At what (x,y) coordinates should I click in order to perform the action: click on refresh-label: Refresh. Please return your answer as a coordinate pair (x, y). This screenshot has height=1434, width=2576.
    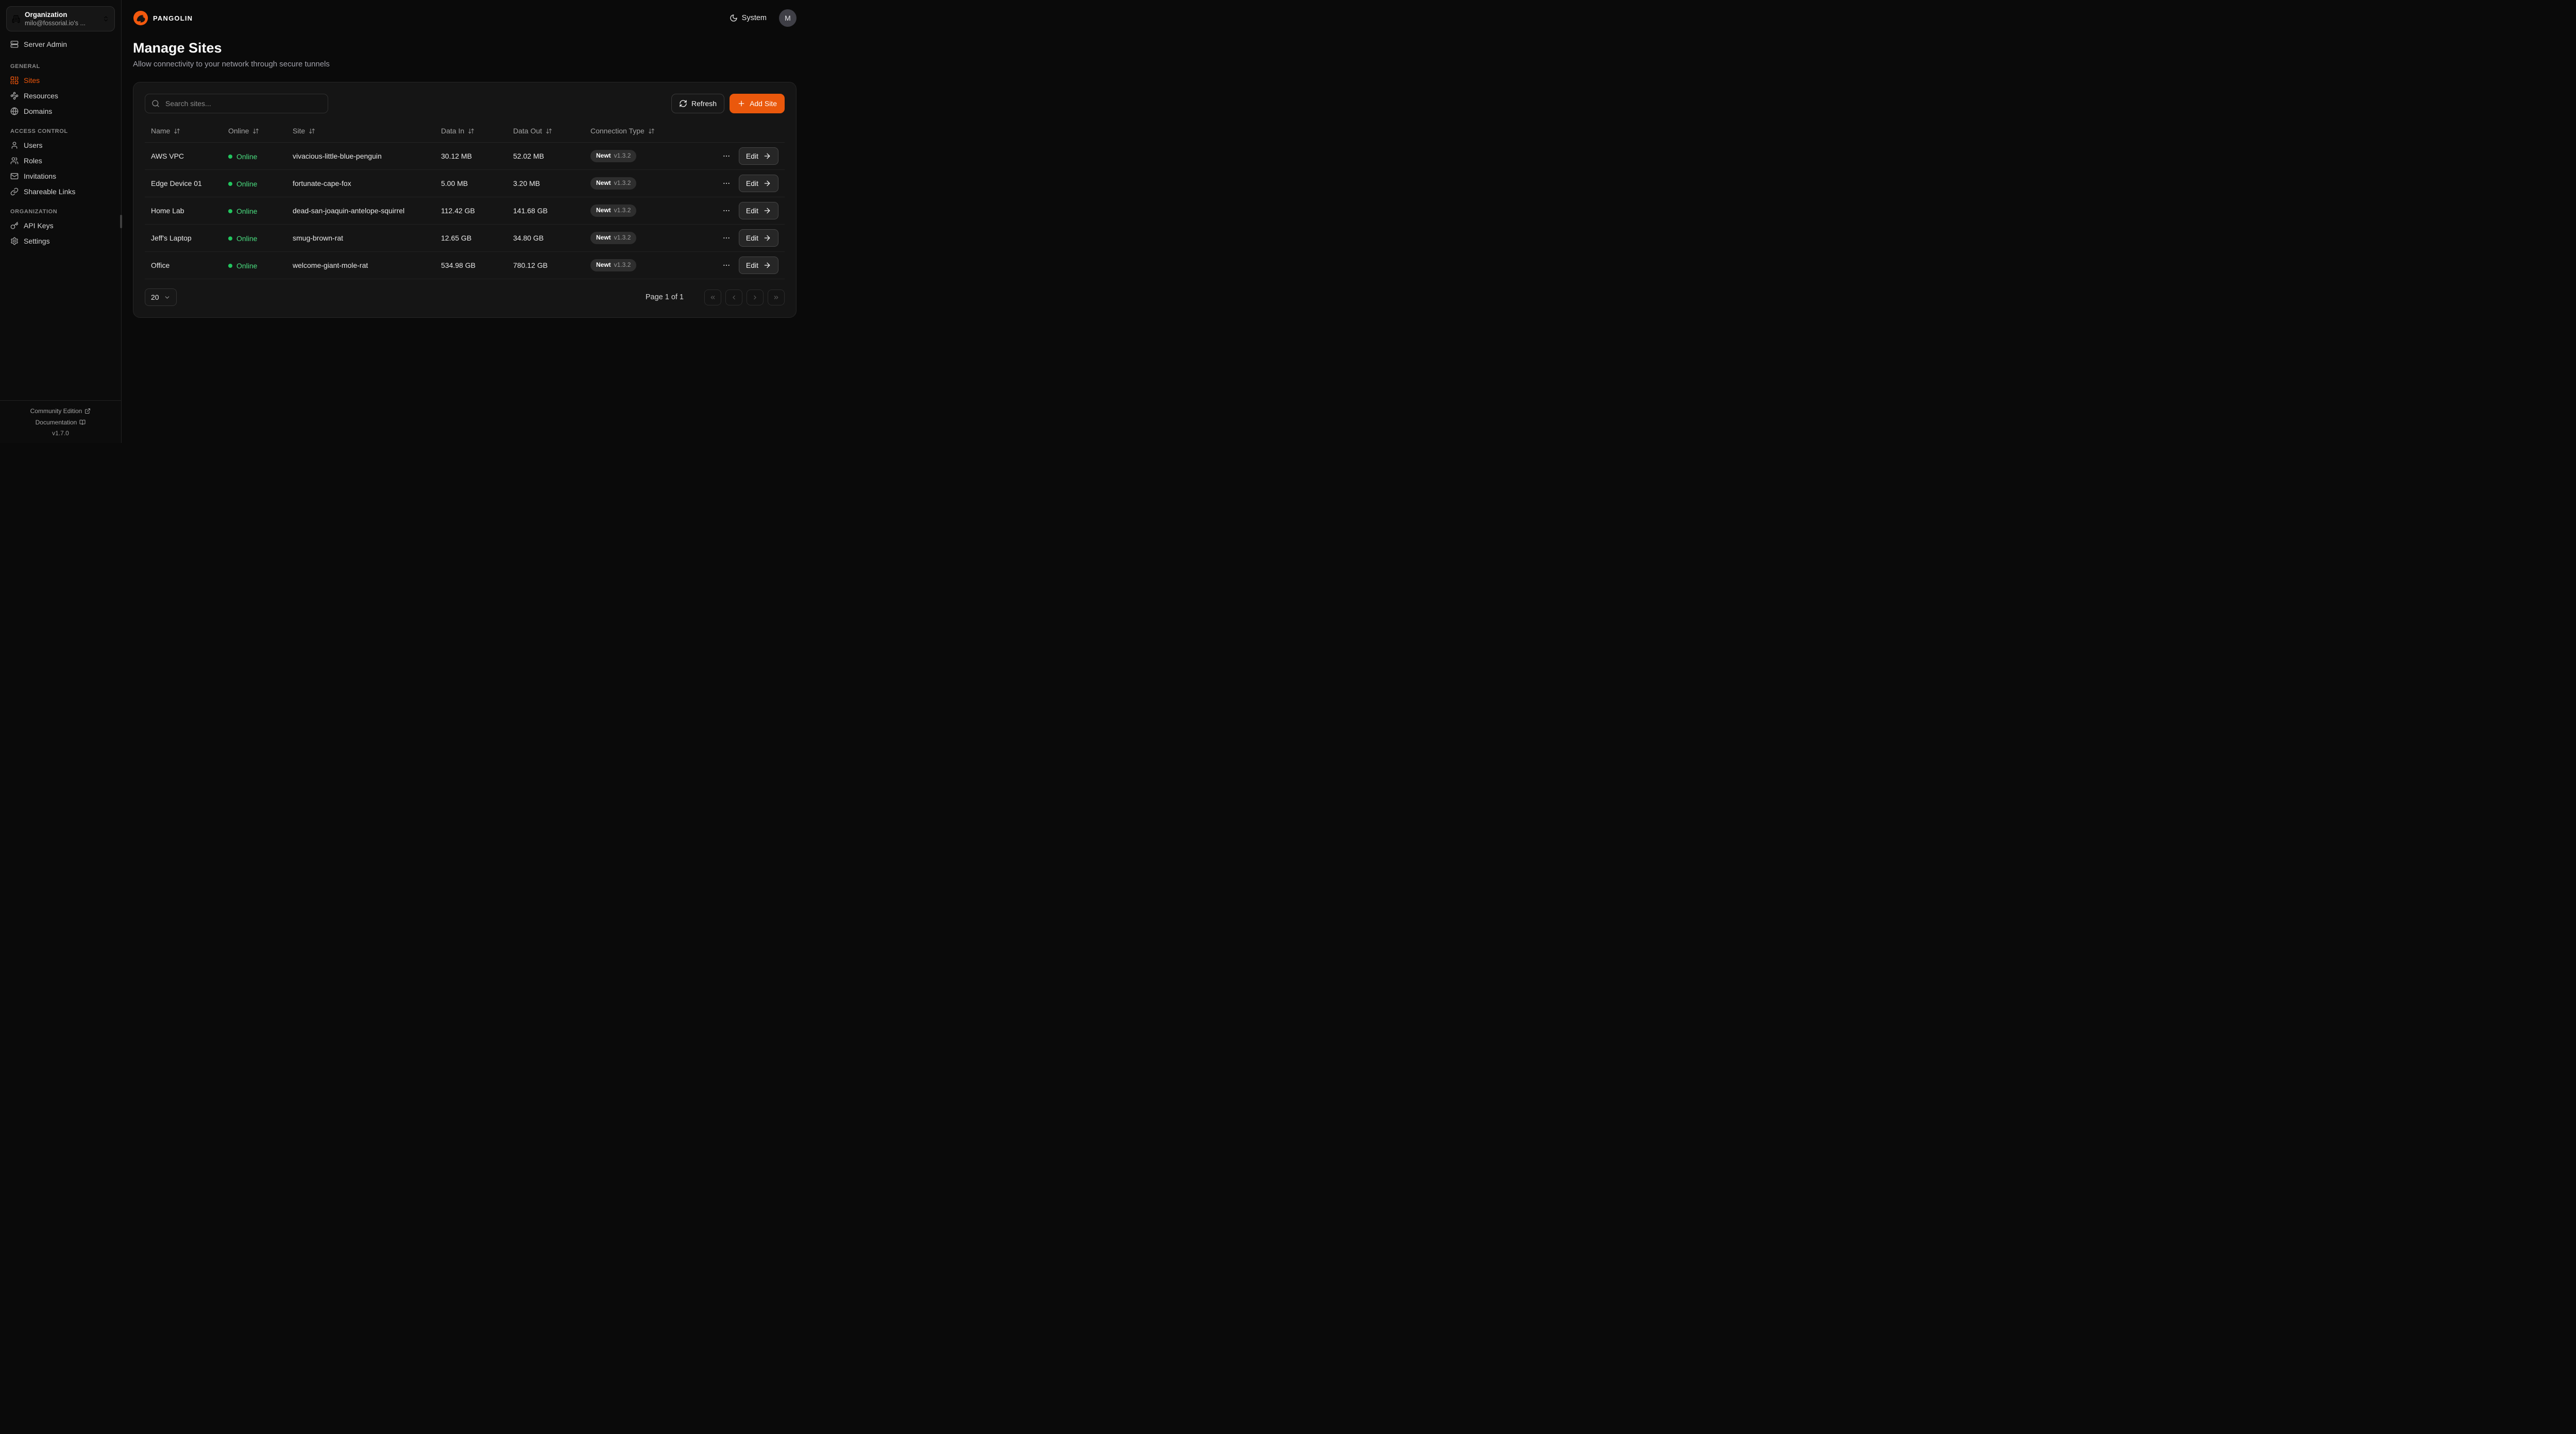
    Looking at the image, I should click on (704, 103).